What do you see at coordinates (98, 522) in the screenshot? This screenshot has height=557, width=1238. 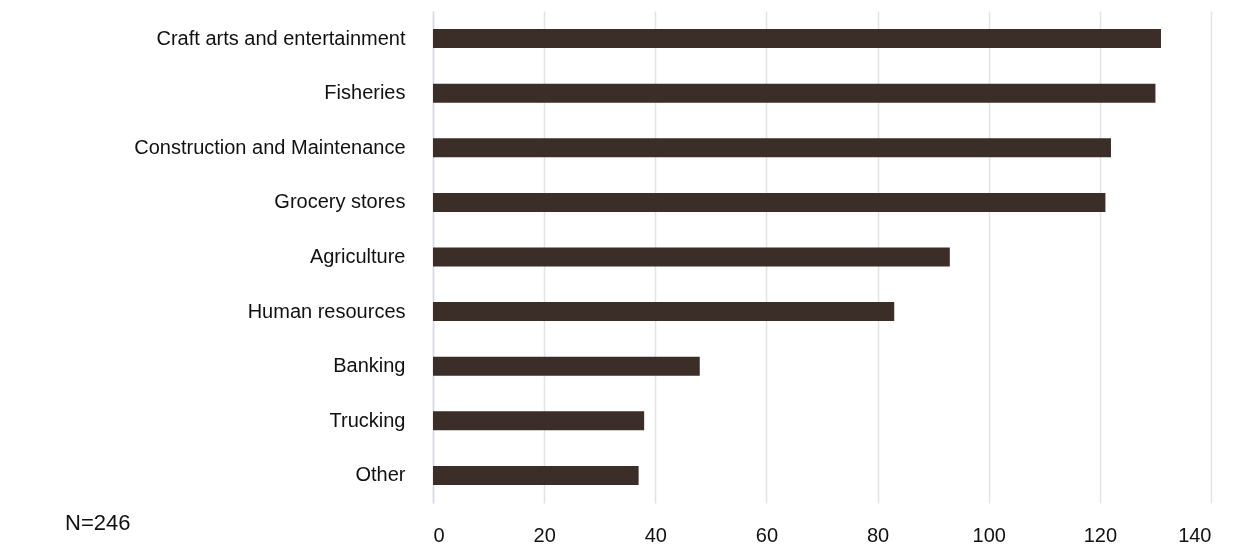 I see `text: N=246` at bounding box center [98, 522].